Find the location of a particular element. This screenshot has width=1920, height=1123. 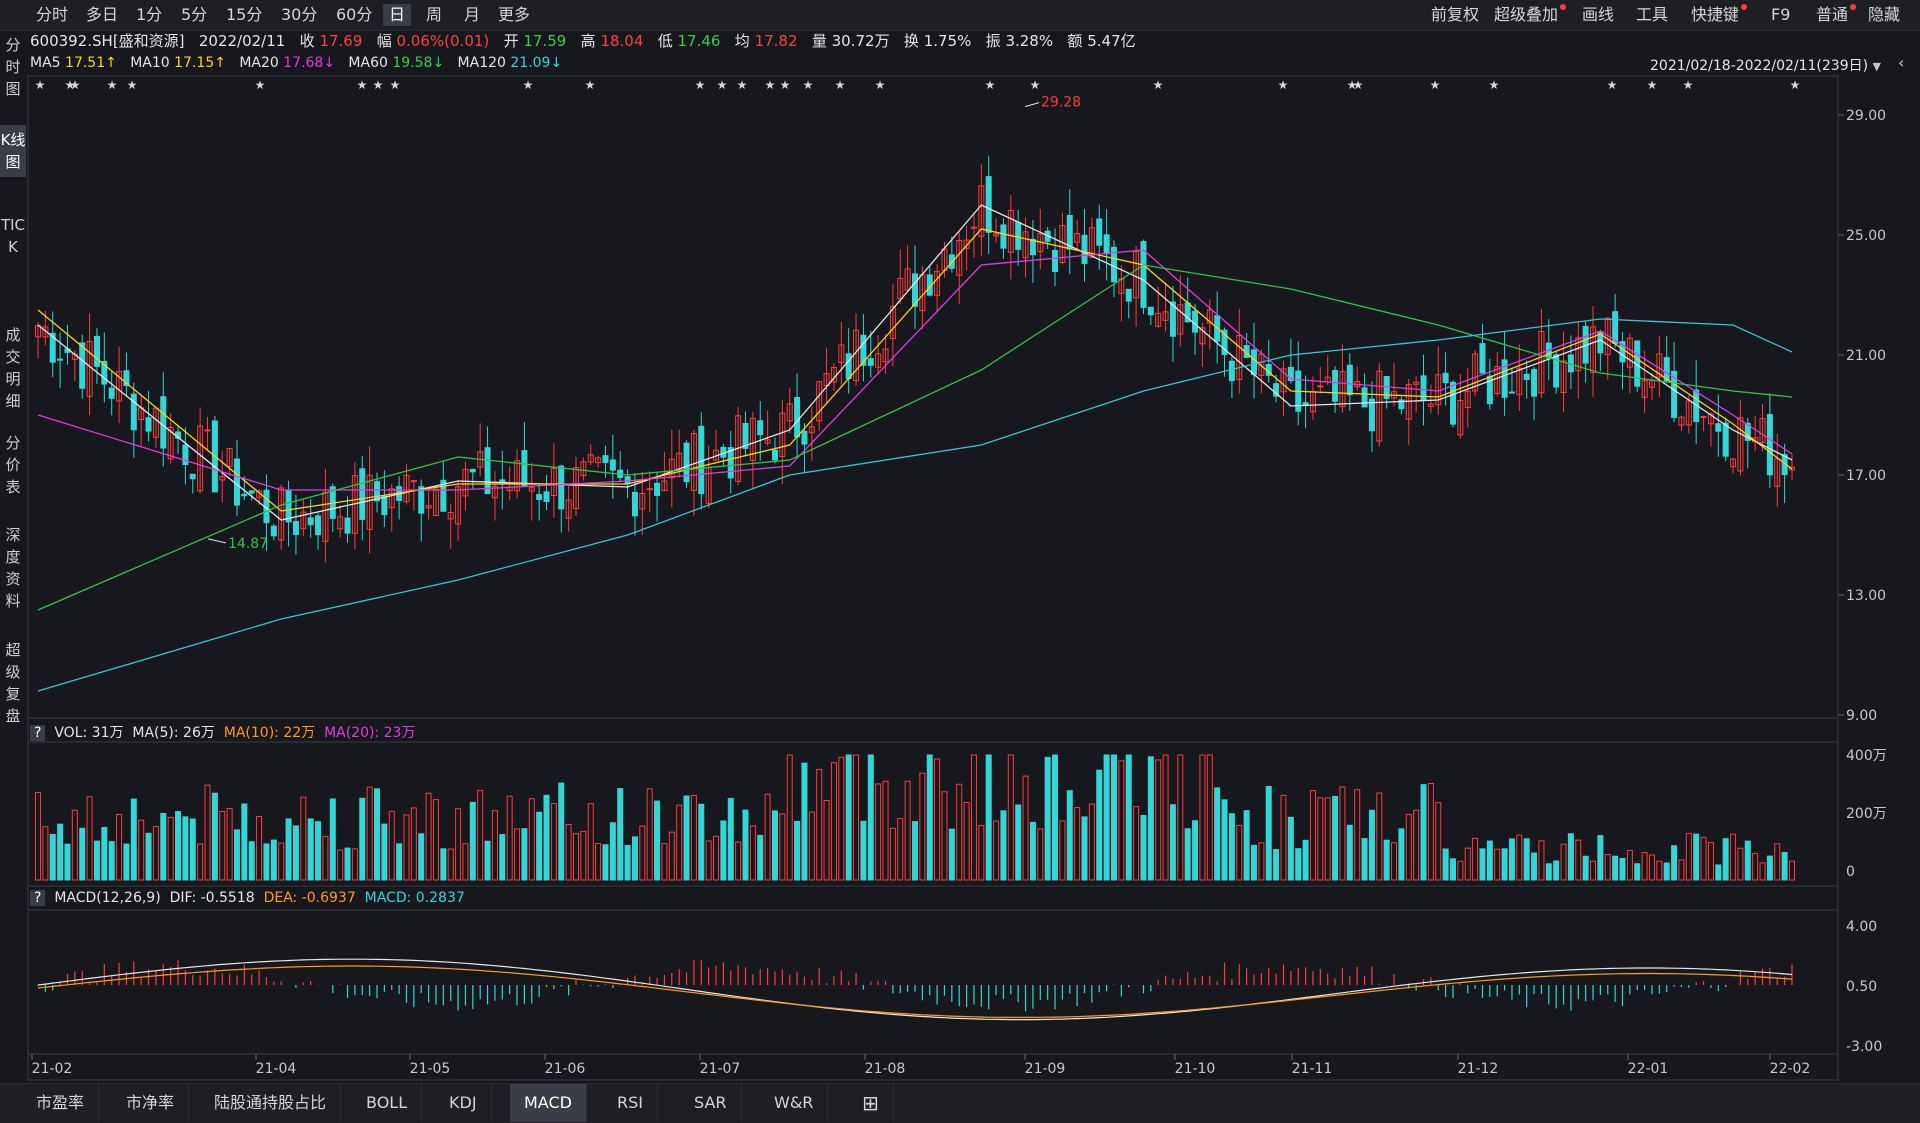

toolbar-item-6-button: 普通 is located at coordinates (1836, 15).